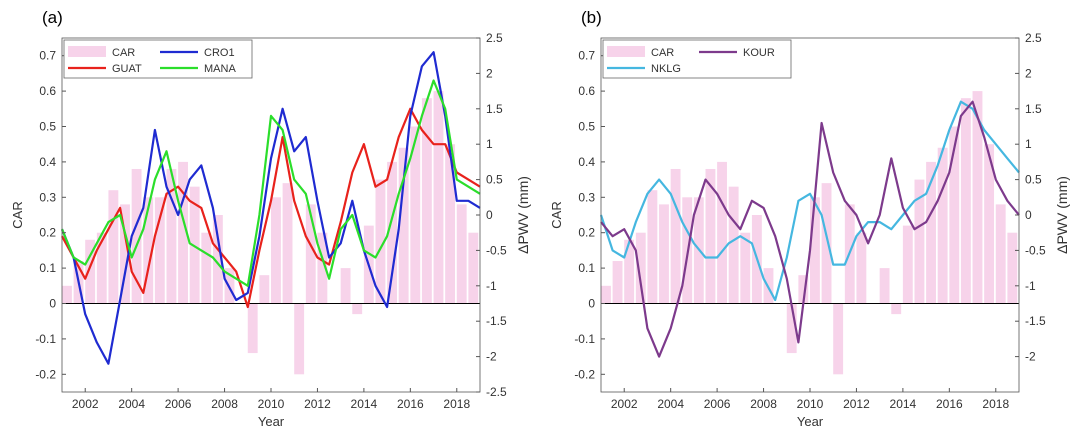 The image size is (1078, 430). I want to click on legend-box, so click(697, 59).